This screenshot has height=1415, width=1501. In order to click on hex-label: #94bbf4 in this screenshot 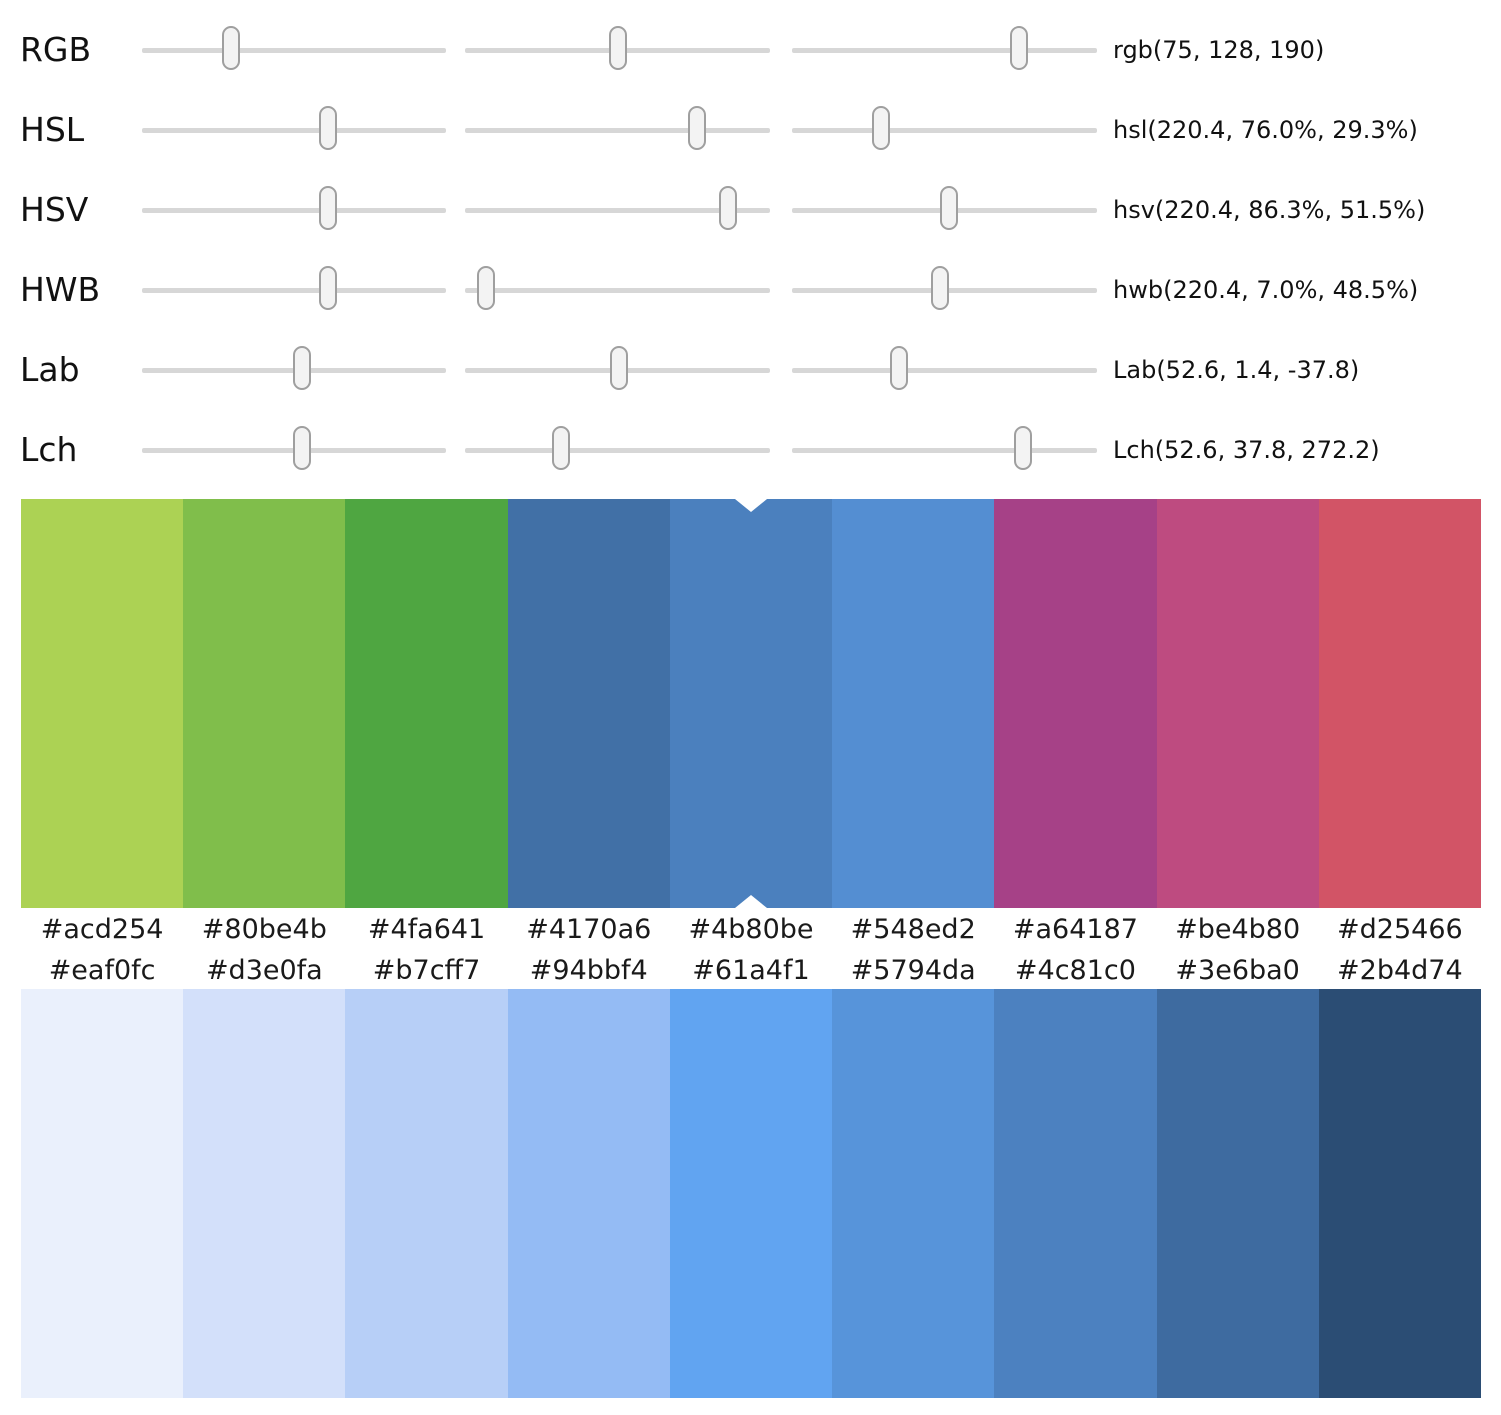, I will do `click(588, 970)`.